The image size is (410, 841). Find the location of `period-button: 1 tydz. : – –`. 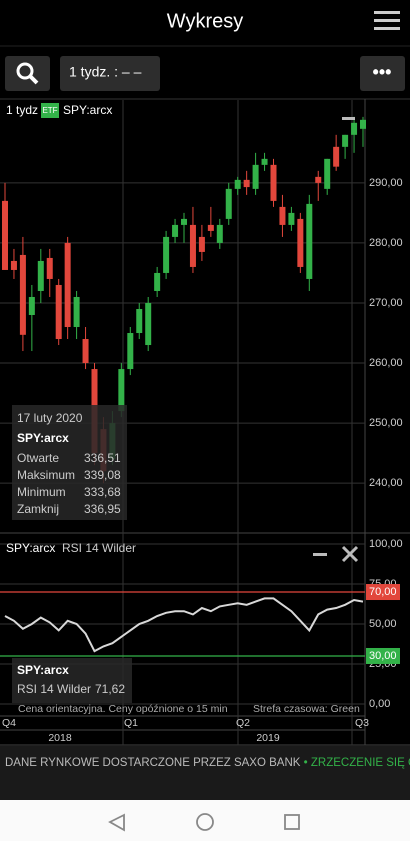

period-button: 1 tydz. : – – is located at coordinates (110, 73).